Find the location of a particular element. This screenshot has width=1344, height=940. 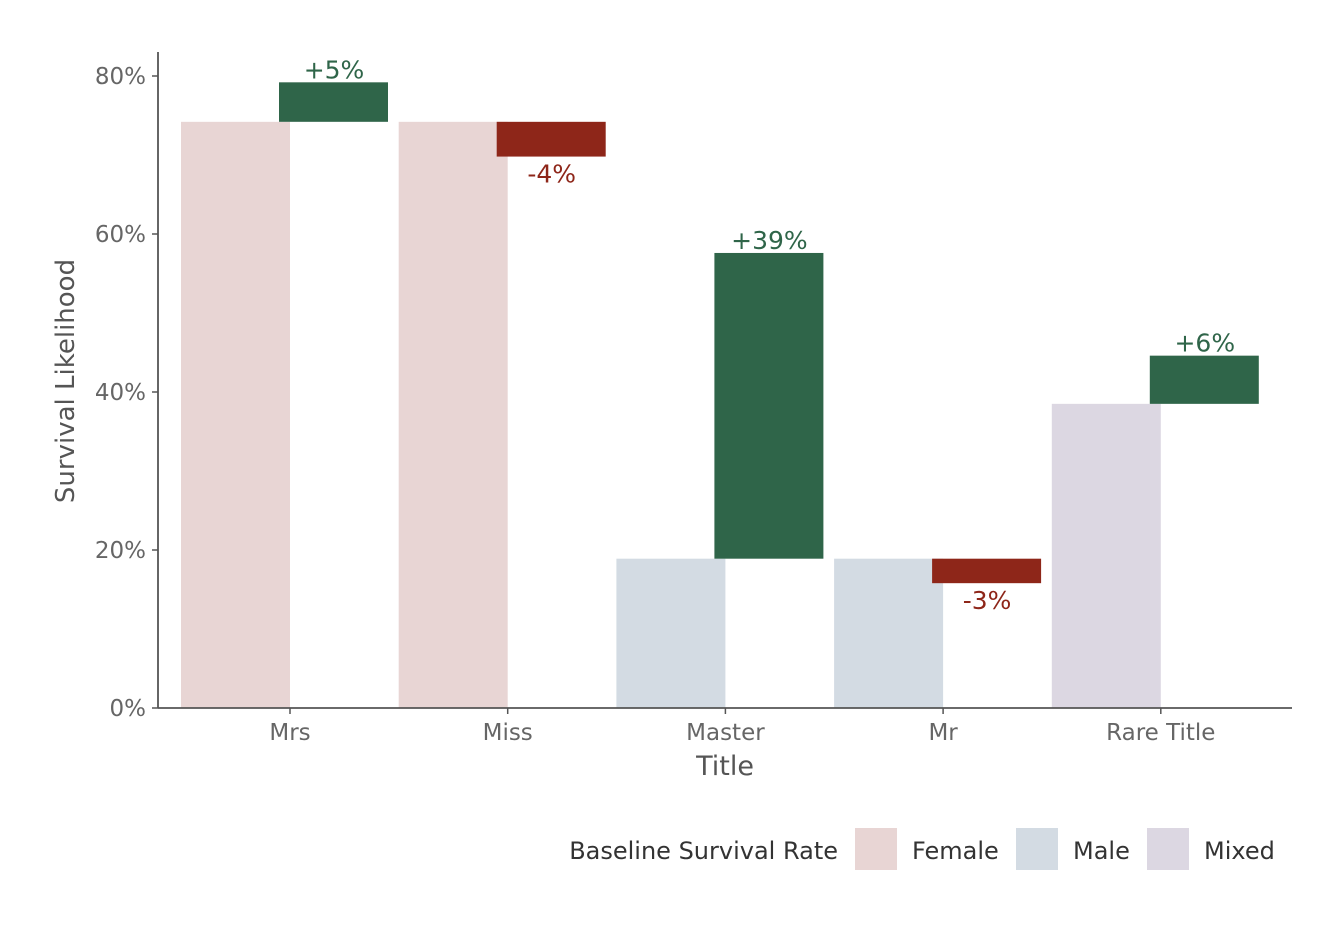

delta-label: -3% is located at coordinates (987, 600).